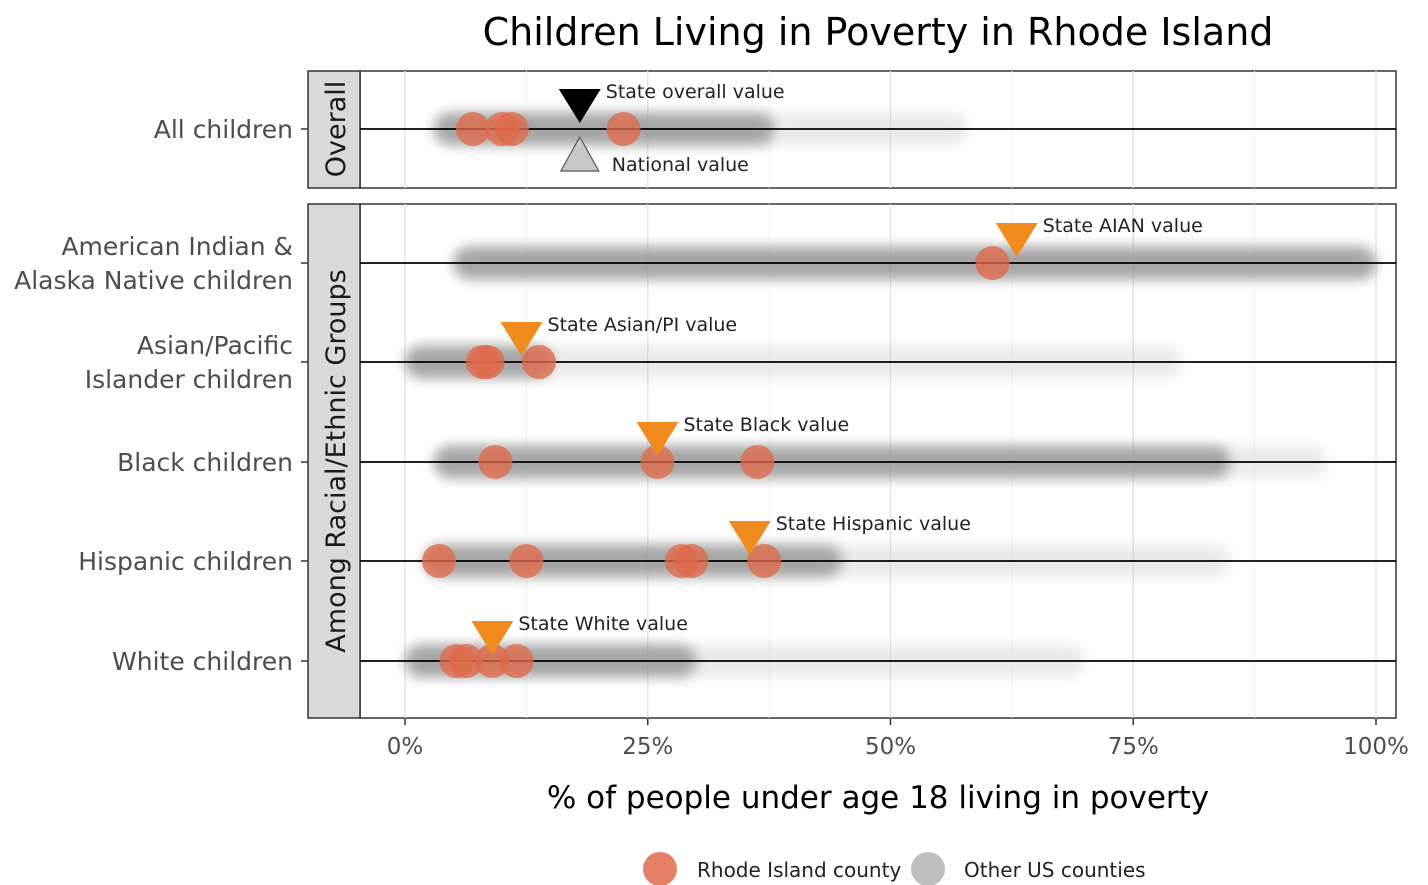 The width and height of the screenshot is (1428, 885). Describe the element at coordinates (177, 246) in the screenshot. I see `y-axis-label: American Indian &` at that location.